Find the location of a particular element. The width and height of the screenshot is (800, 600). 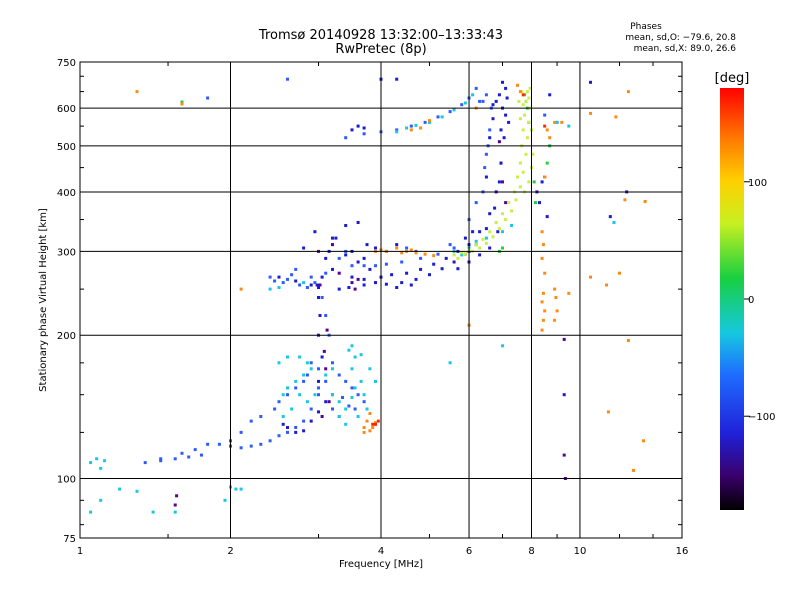

colorbar-tick-label: −100 is located at coordinates (761, 417).